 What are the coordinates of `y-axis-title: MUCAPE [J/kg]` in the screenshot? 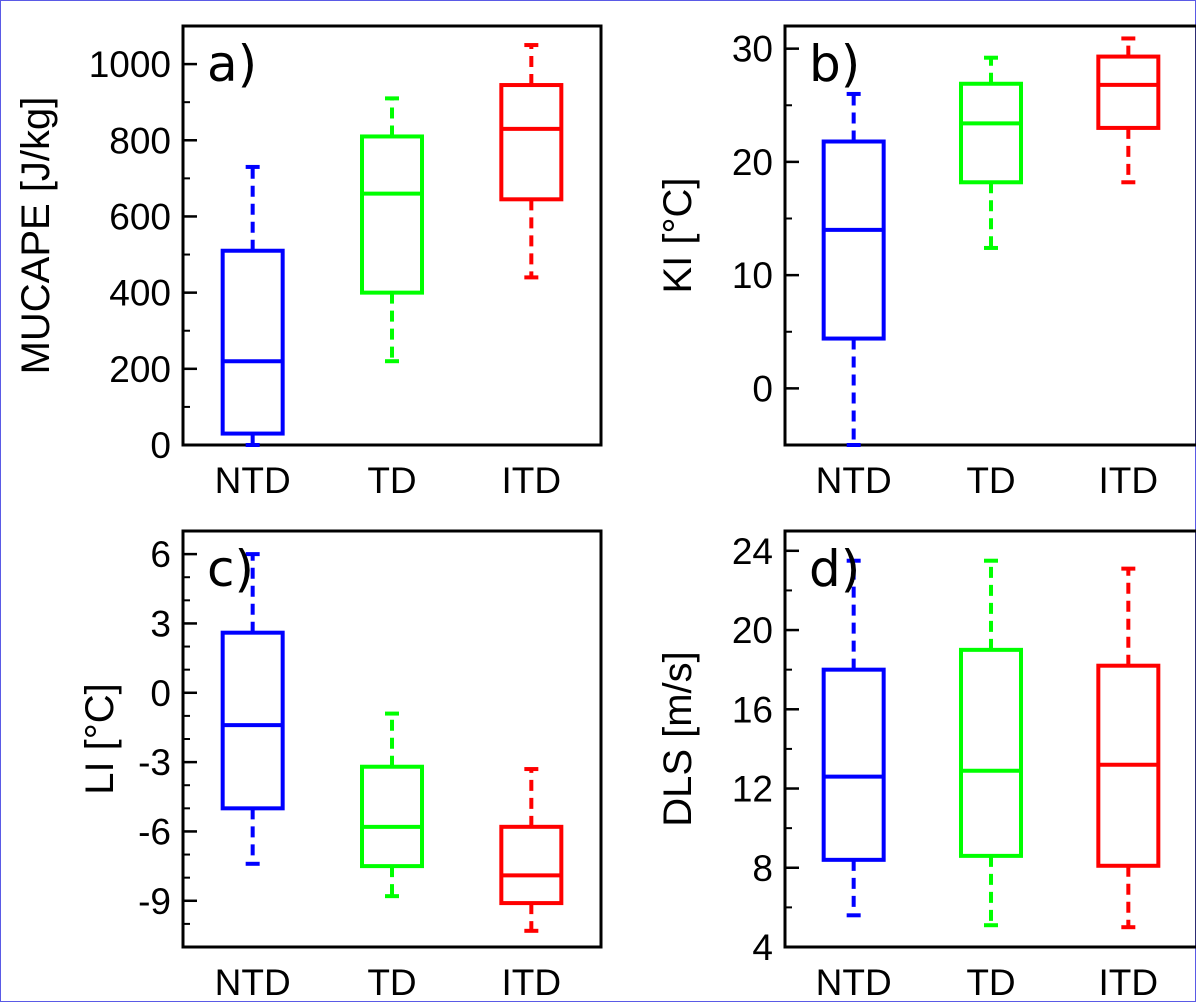 It's located at (36, 236).